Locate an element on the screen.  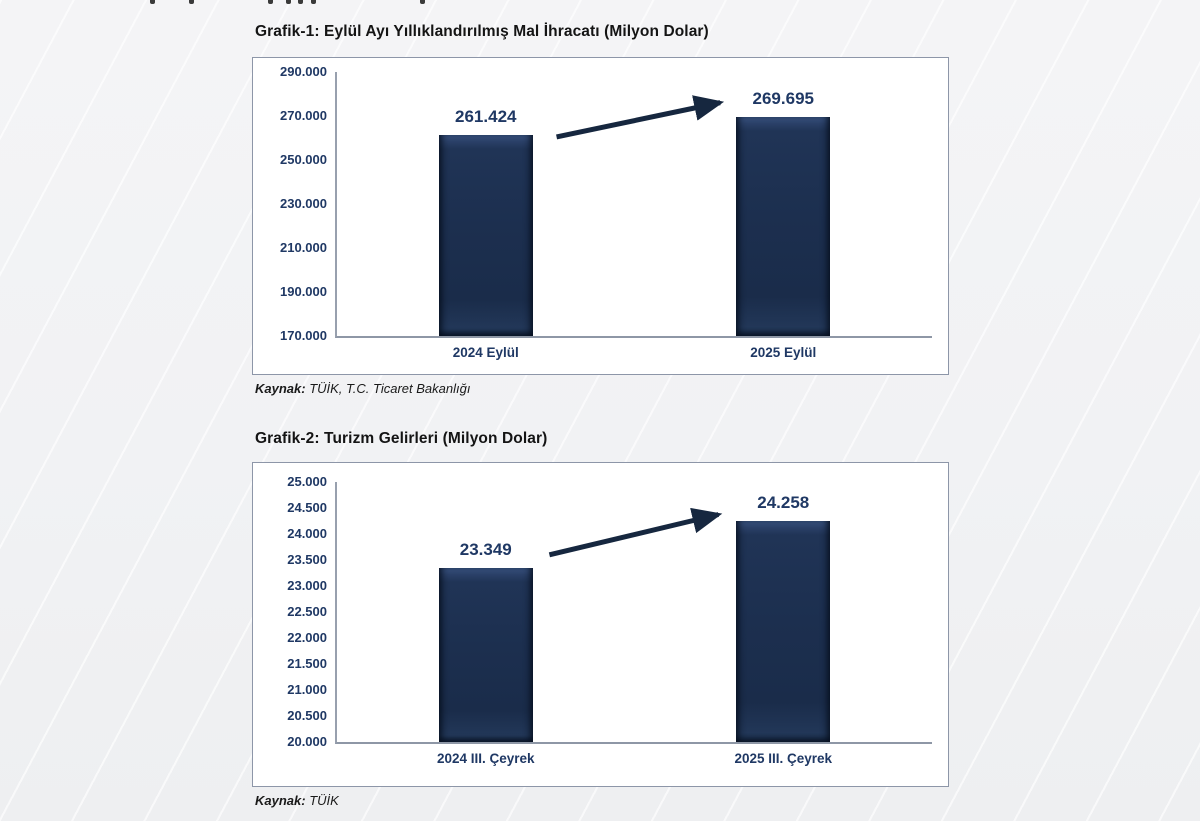
y-axis-tick-label: 270.000 is located at coordinates (303, 115).